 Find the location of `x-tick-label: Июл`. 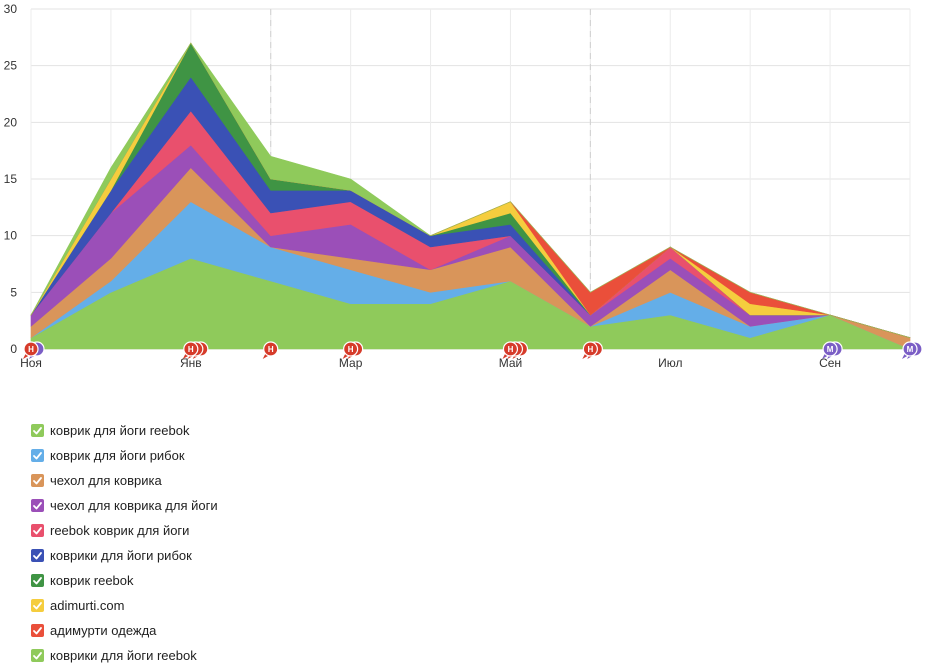

x-tick-label: Июл is located at coordinates (670, 363).